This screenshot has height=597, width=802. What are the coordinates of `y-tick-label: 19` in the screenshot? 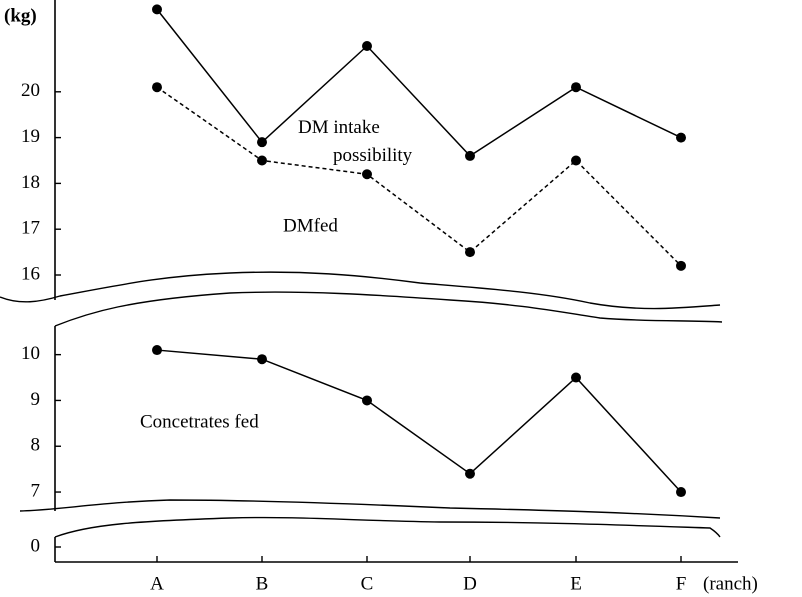 It's located at (30, 136).